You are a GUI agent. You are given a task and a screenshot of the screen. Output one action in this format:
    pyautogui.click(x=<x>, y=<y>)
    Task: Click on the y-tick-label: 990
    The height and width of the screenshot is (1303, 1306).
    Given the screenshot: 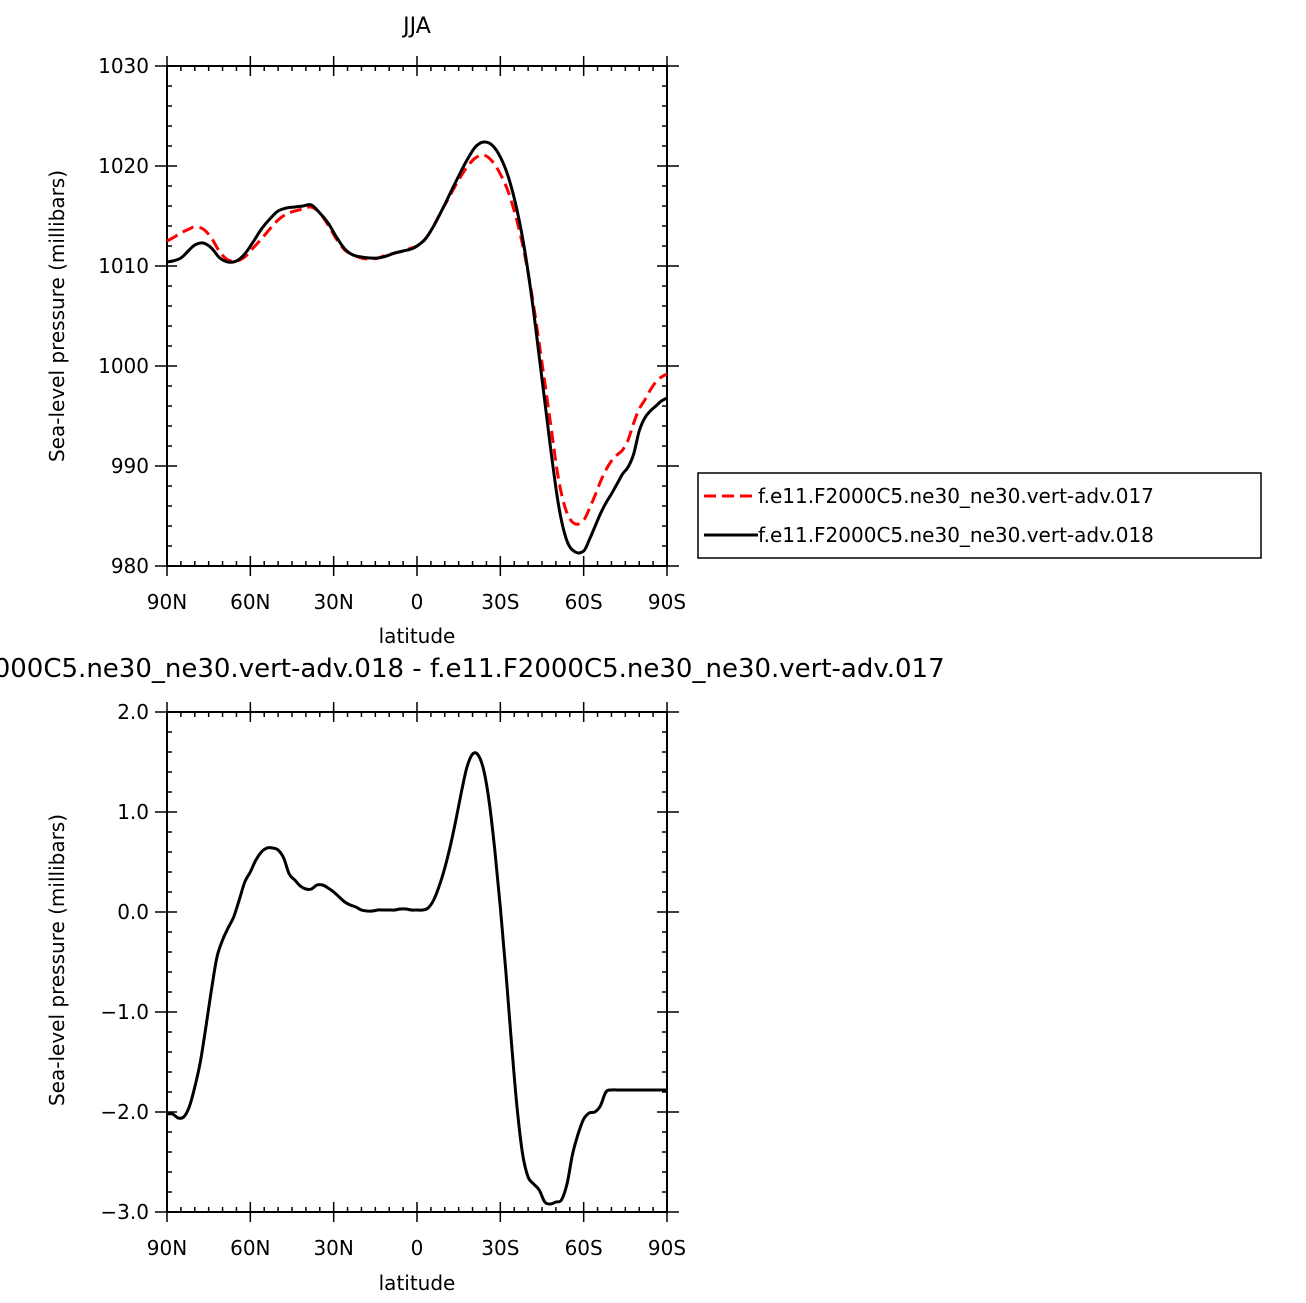 What is the action you would take?
    pyautogui.click(x=130, y=466)
    